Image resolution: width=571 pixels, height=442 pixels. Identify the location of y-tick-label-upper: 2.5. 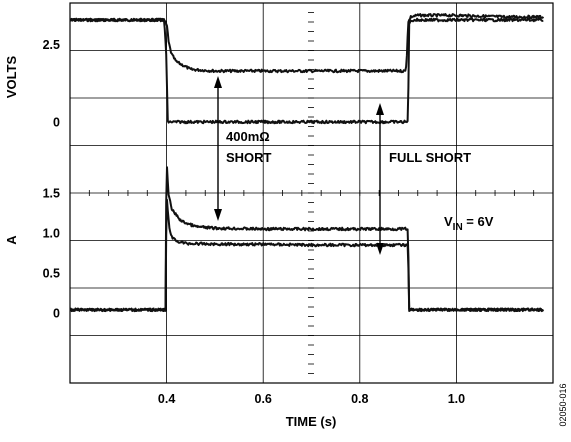
(51, 45).